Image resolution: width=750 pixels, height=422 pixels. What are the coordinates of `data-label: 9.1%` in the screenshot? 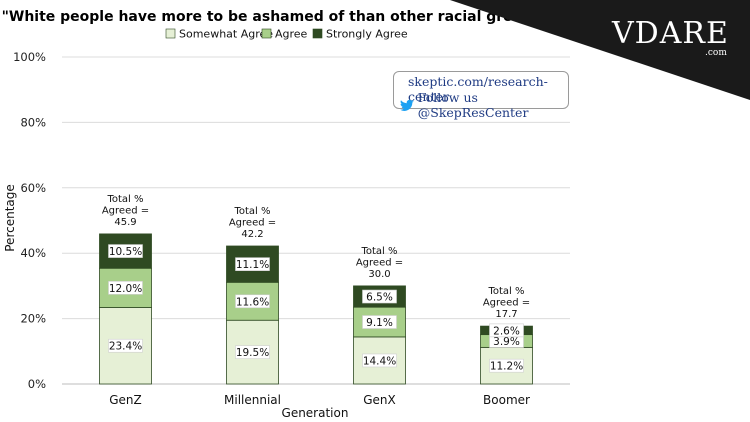 It's located at (379, 323).